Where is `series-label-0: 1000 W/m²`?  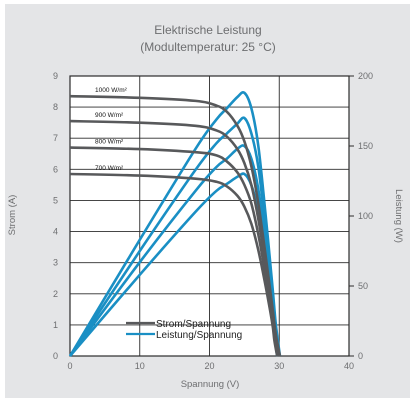 series-label-0: 1000 W/m² is located at coordinates (111, 90).